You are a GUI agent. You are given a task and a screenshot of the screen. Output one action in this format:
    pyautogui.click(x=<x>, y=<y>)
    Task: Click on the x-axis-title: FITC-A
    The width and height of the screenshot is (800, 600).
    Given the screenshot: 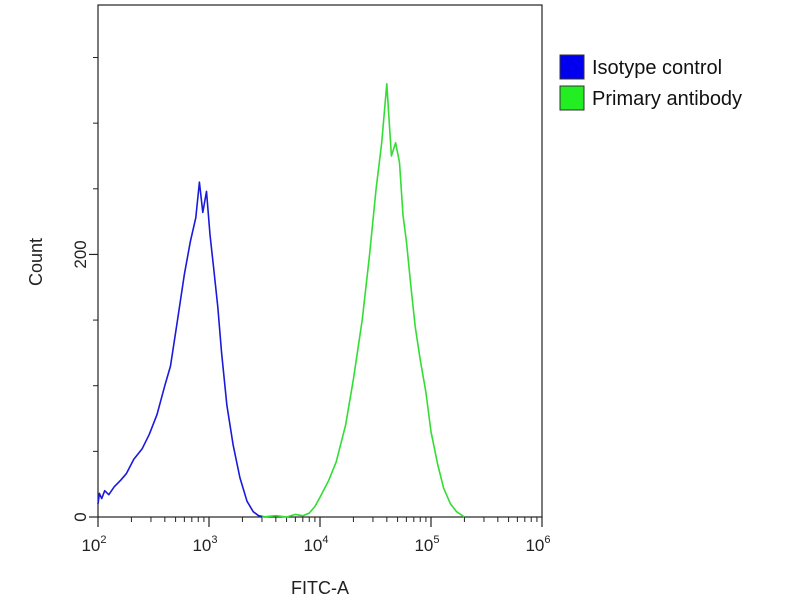 What is the action you would take?
    pyautogui.click(x=320, y=588)
    